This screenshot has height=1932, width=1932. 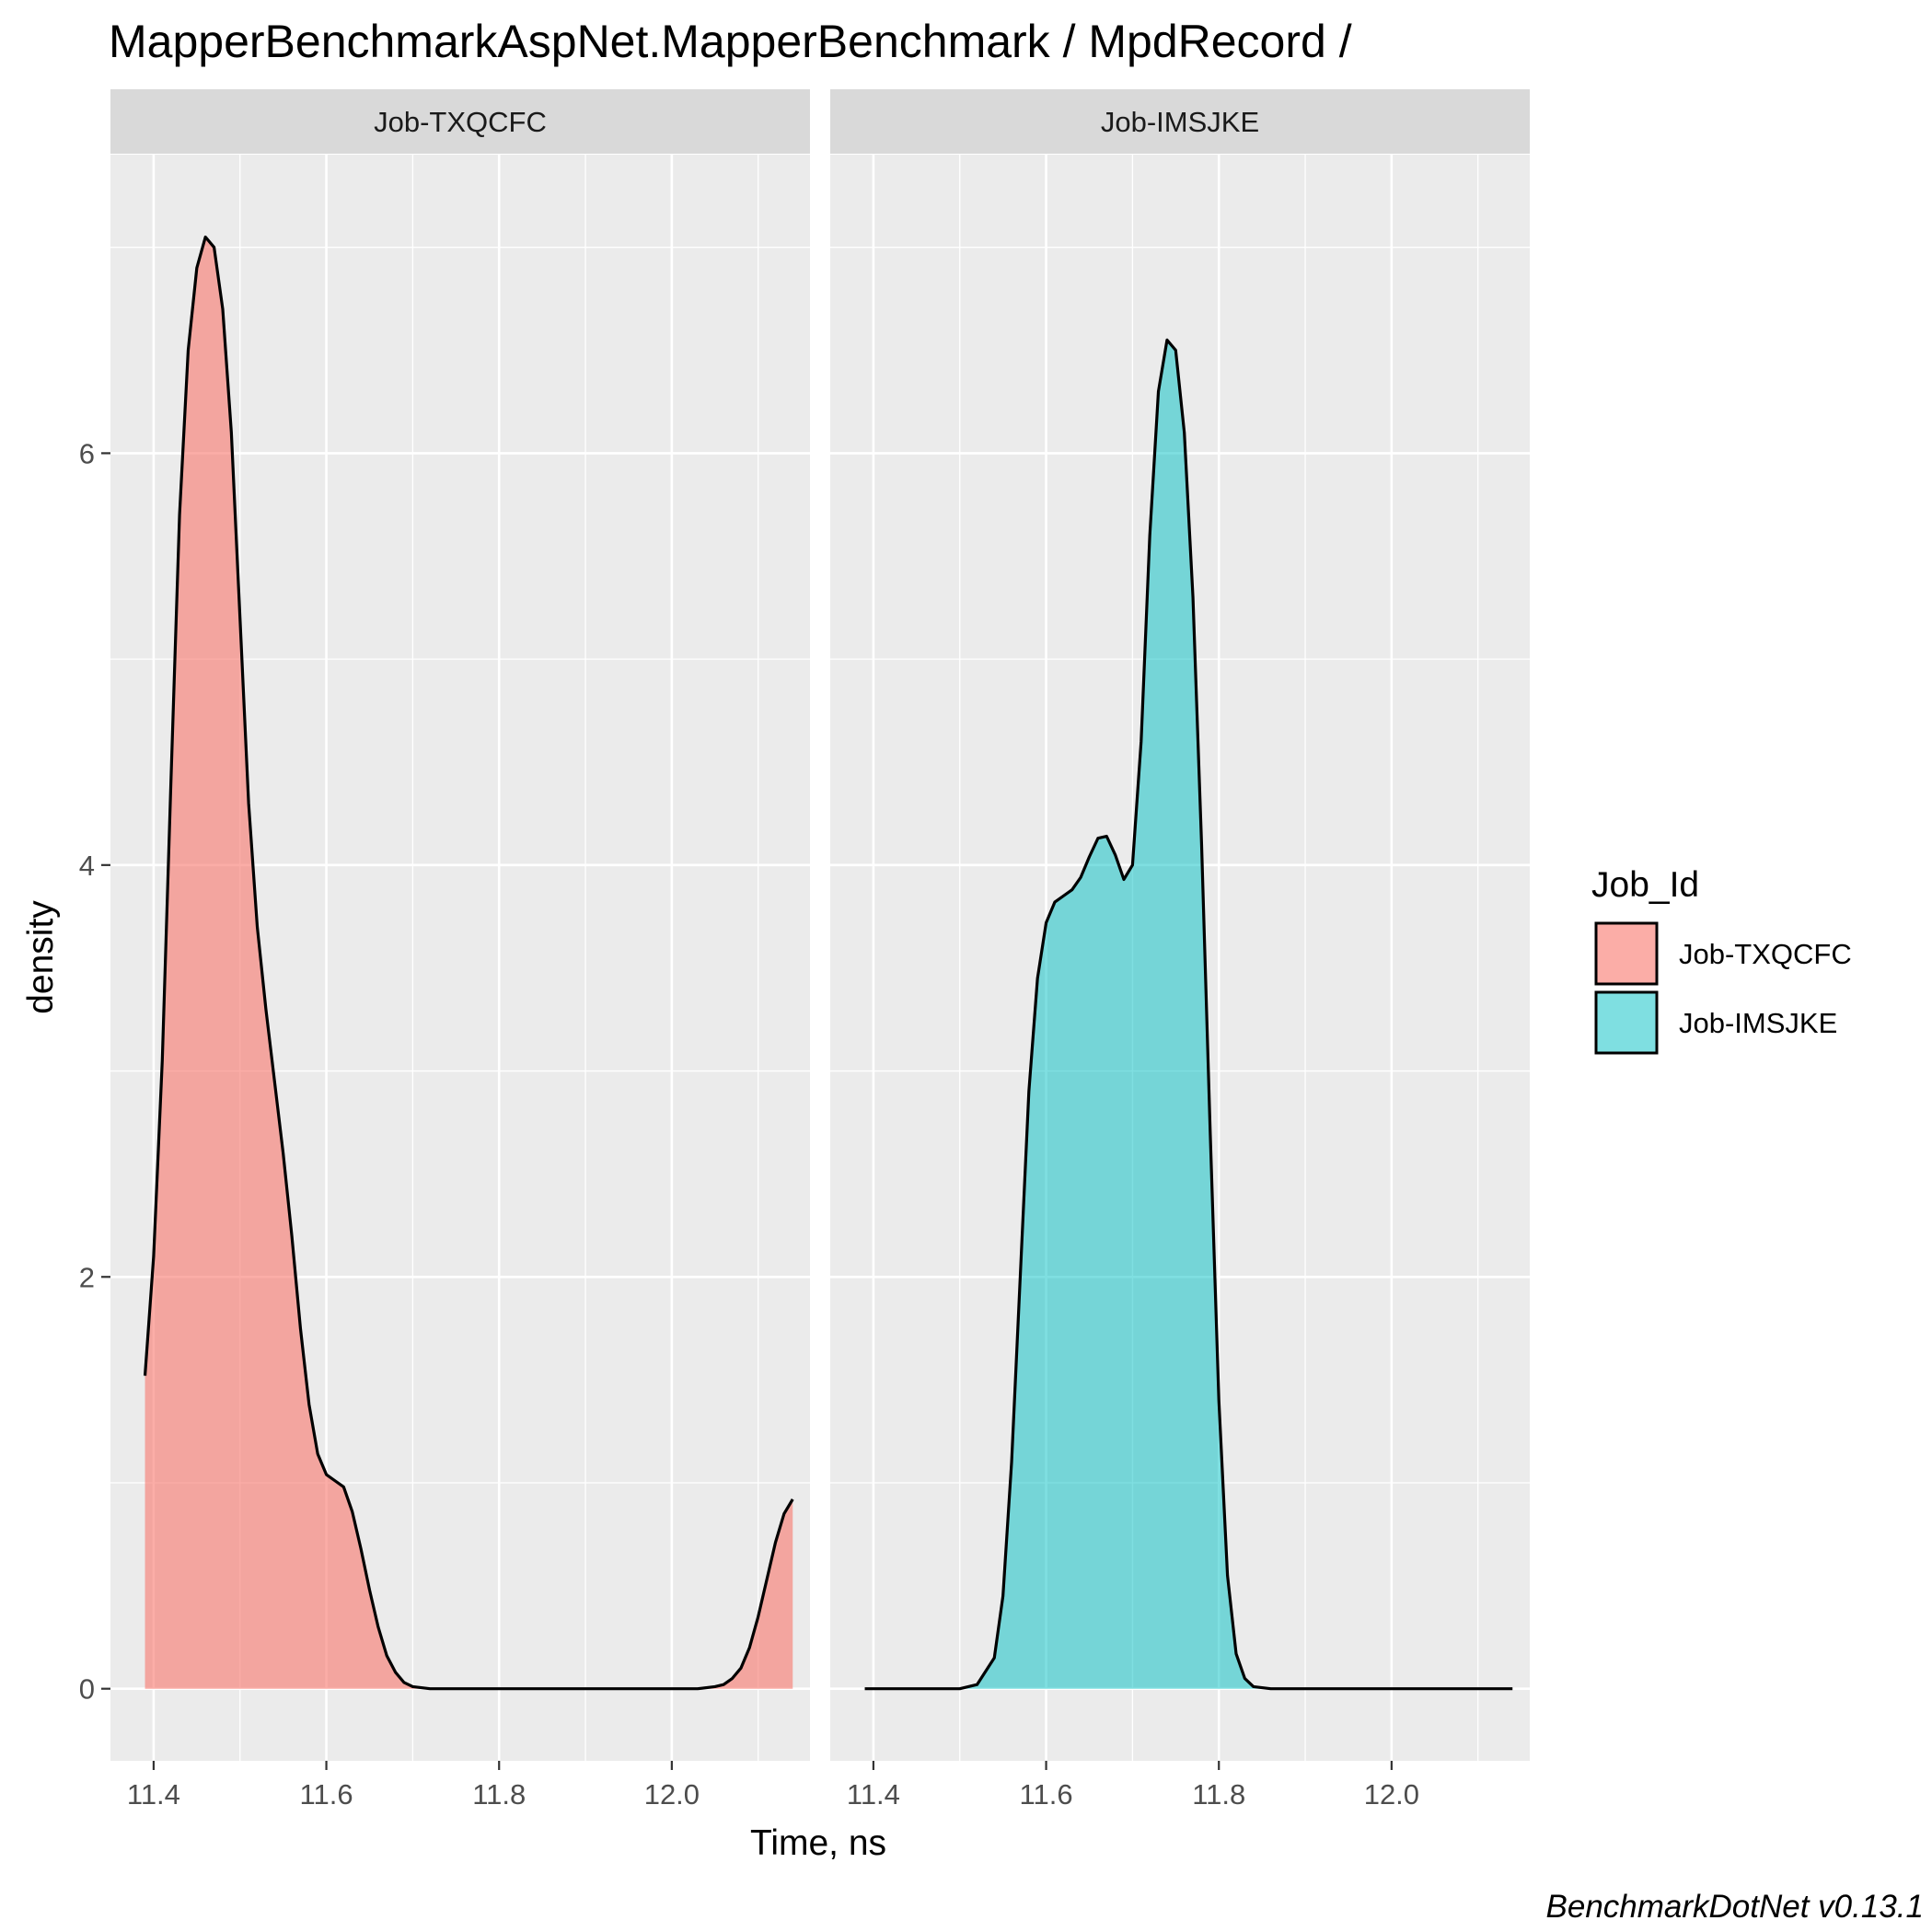 I want to click on legend-label-txqcfc: Job-TXQCFC, so click(x=1766, y=954).